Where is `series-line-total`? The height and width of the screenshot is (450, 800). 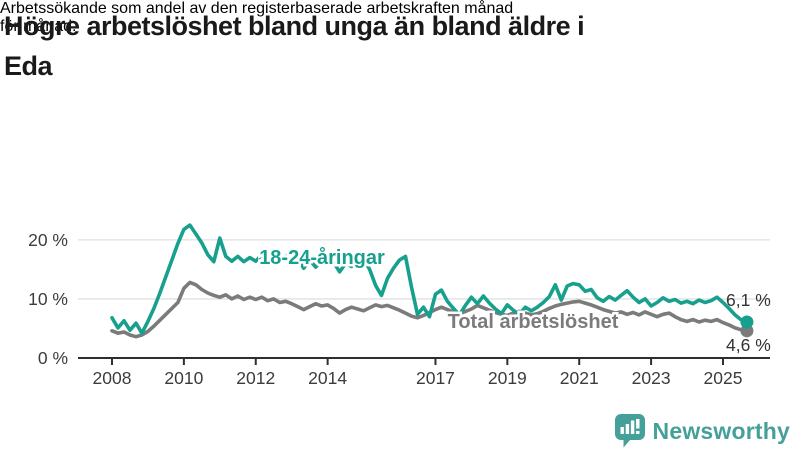 series-line-total is located at coordinates (429, 309).